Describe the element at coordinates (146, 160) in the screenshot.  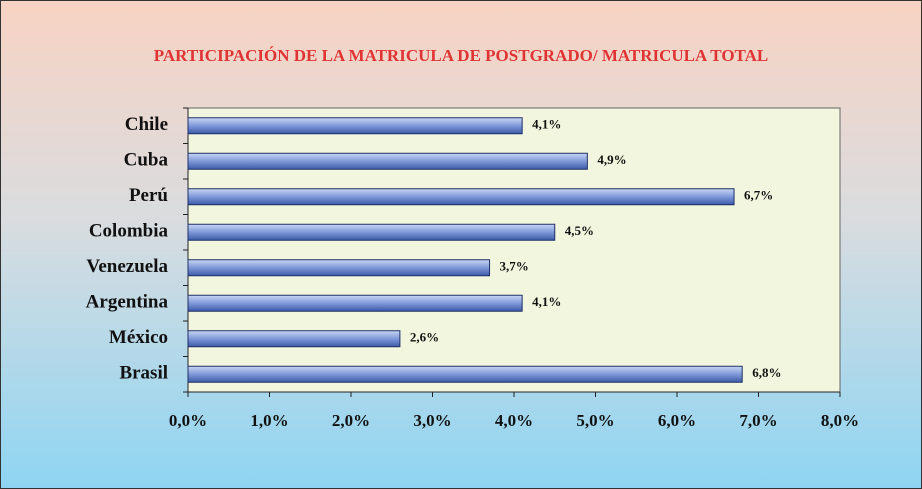
I see `y-tick-label: Cuba` at that location.